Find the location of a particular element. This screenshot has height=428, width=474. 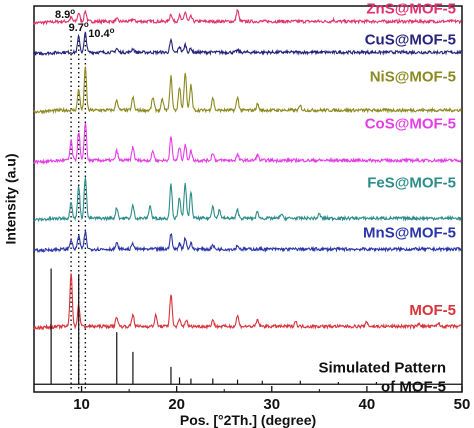

x-tick-label: 30 is located at coordinates (271, 404).